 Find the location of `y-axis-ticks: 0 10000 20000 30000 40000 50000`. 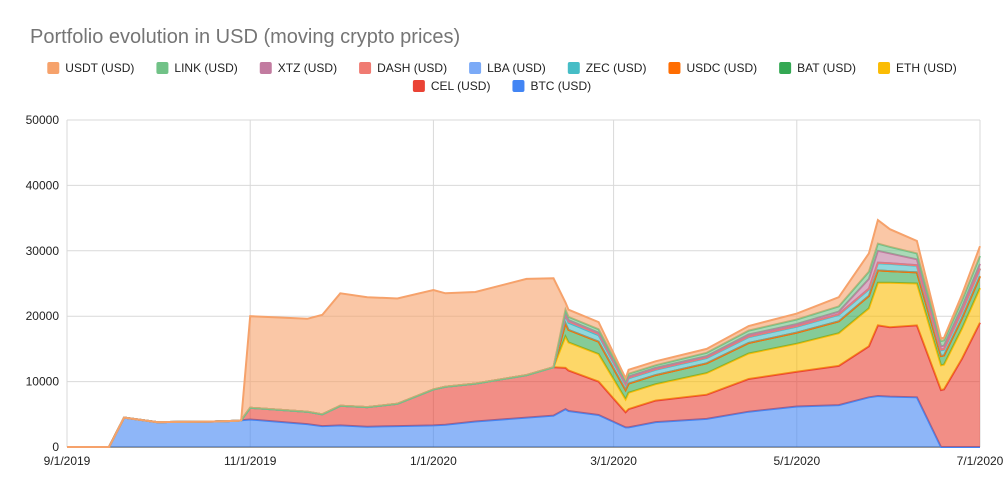

y-axis-ticks: 0 10000 20000 30000 40000 50000 is located at coordinates (43, 283).